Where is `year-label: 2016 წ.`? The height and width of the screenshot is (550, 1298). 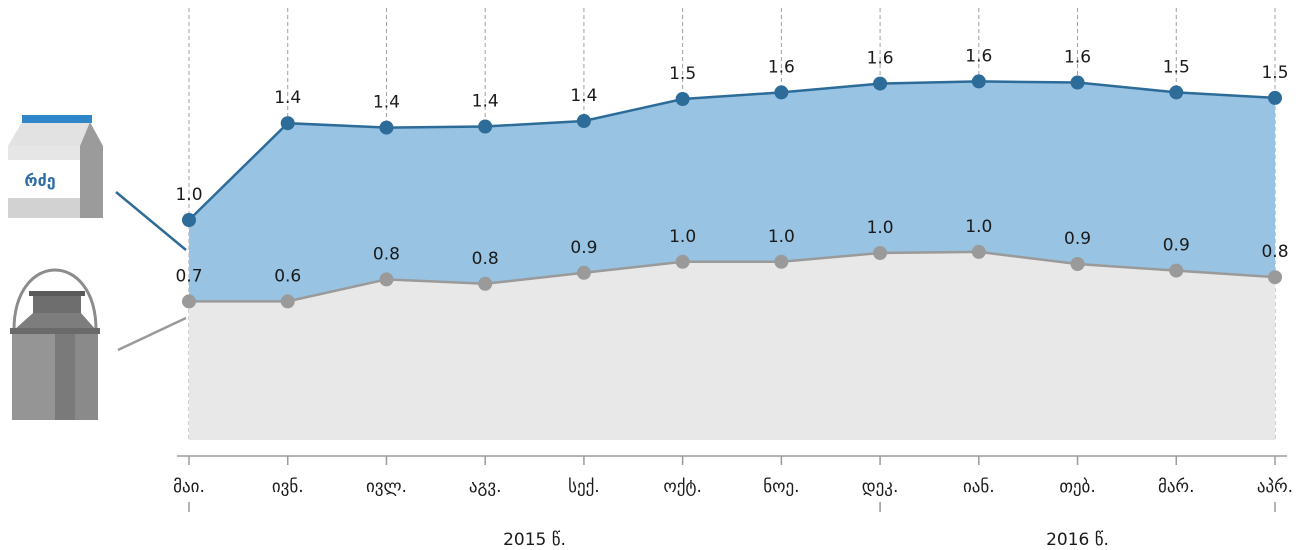
year-label: 2016 წ. is located at coordinates (1077, 540).